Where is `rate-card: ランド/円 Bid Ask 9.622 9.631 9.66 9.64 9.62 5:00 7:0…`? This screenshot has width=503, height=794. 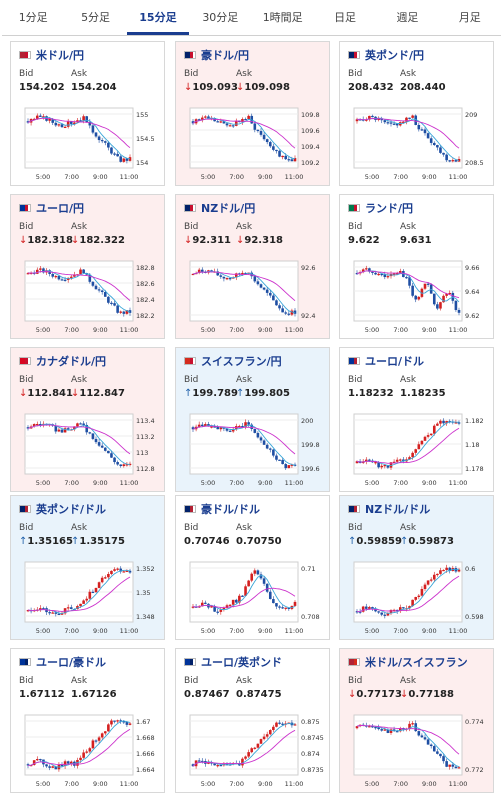
rate-card: ランド/円 Bid Ask 9.622 9.631 9.66 9.64 9.62 5:00 7:0… is located at coordinates (416, 266).